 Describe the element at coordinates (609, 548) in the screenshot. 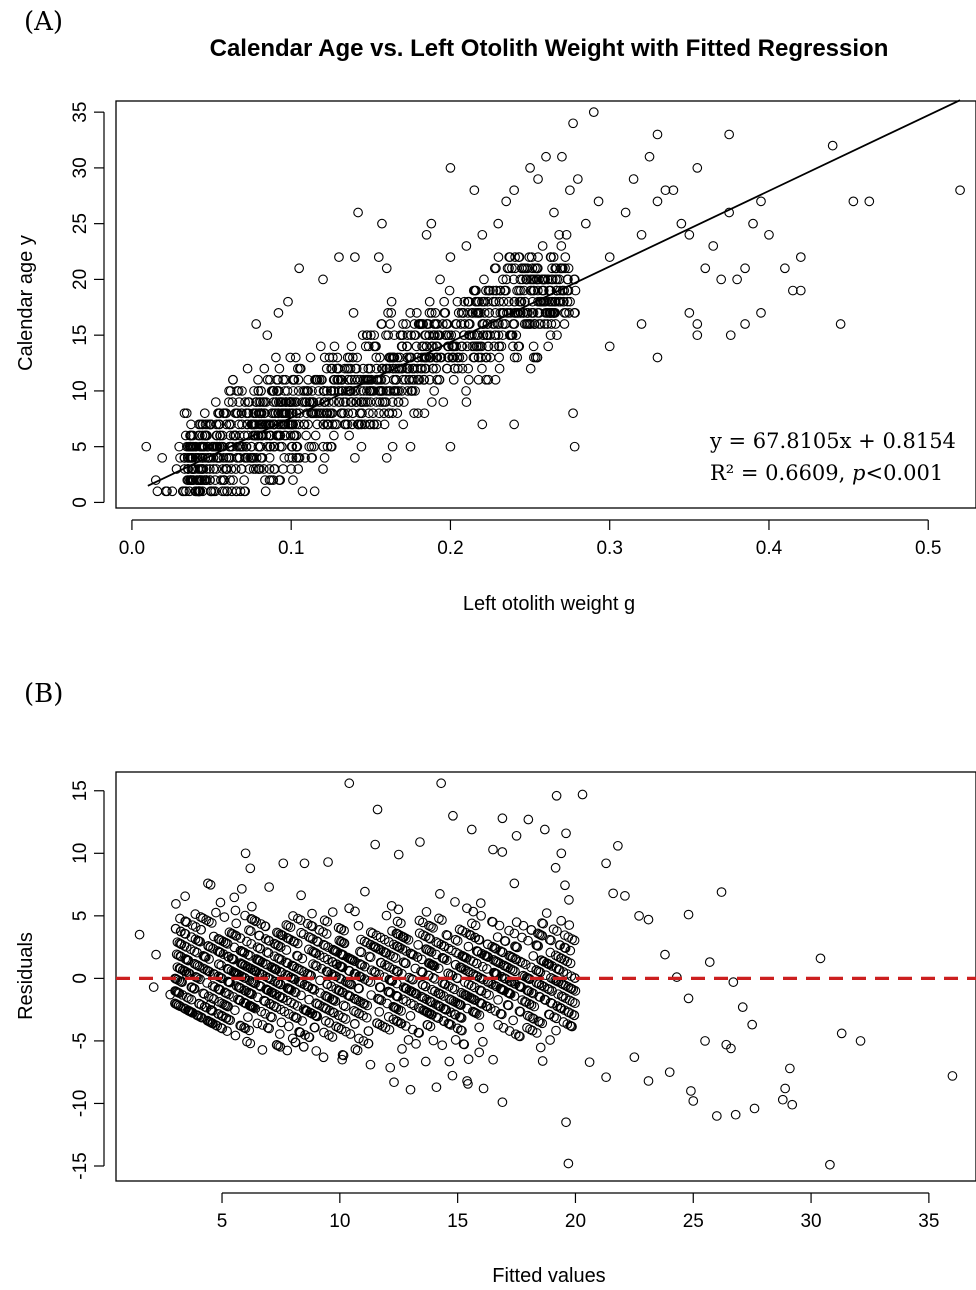

I see `x-tick-label: 0.3` at that location.